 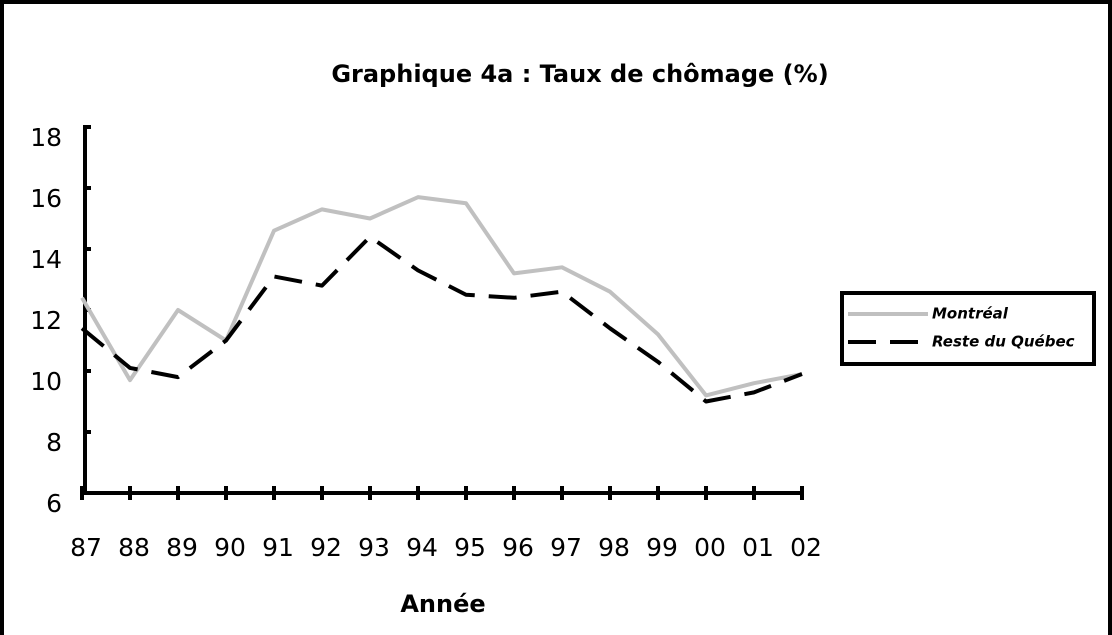 What do you see at coordinates (46, 320) in the screenshot?
I see `y-tick-label: 12` at bounding box center [46, 320].